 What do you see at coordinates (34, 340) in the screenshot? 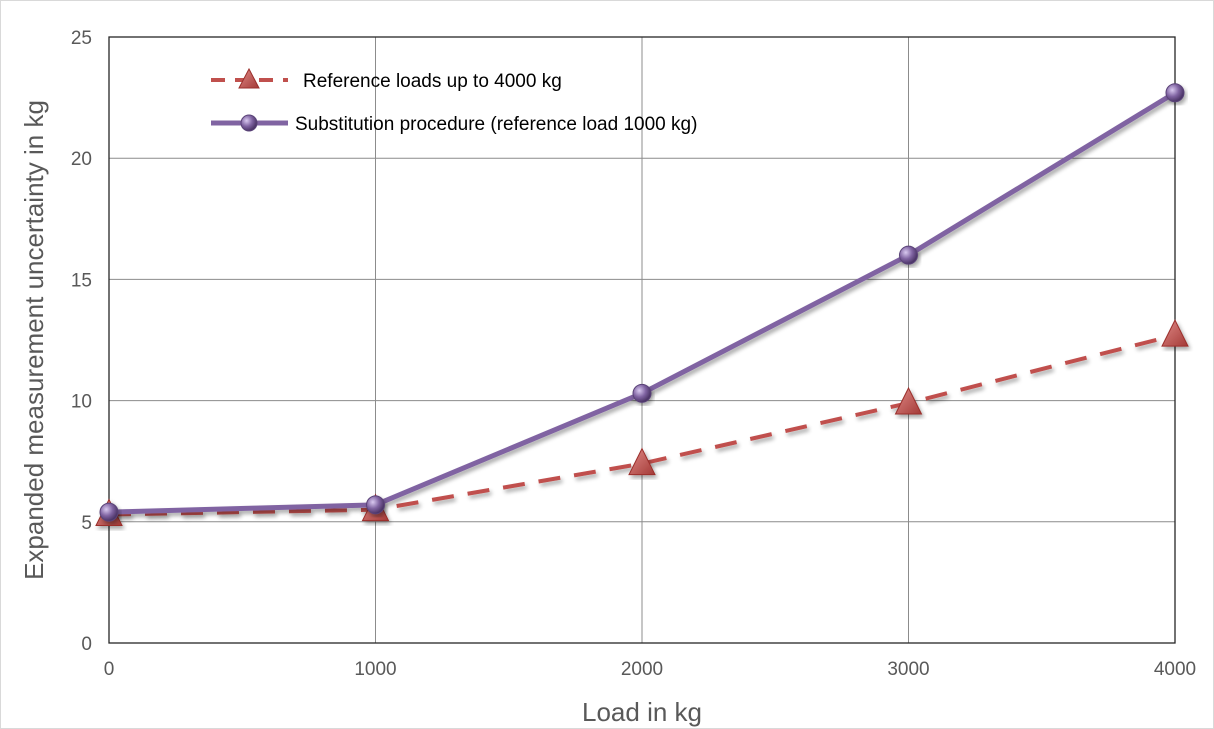
I see `y-axis-title: Expanded measurement uncertainty in kg` at bounding box center [34, 340].